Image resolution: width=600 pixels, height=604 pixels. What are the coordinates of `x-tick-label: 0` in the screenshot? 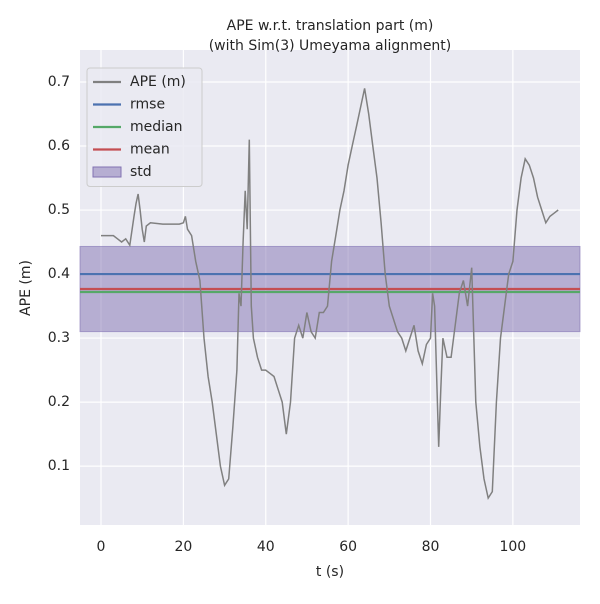 It's located at (101, 547).